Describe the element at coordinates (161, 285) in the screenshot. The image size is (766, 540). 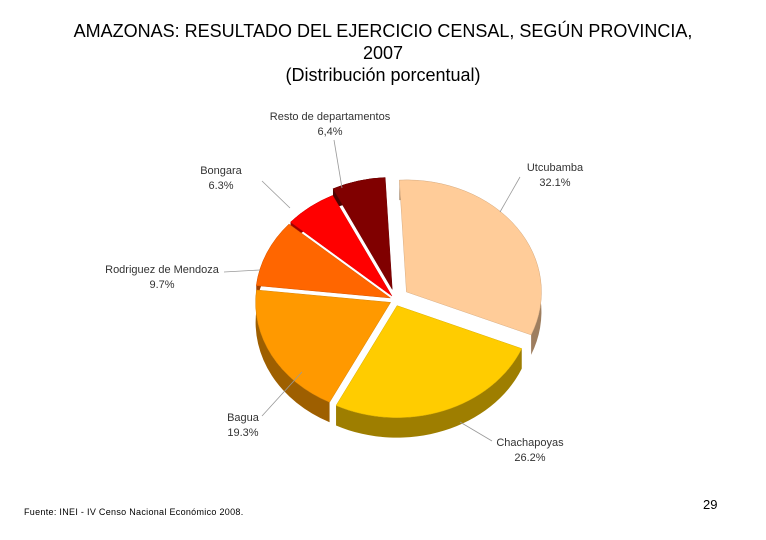
I see `slice-value-rodriguez-de-mendoza: 9.7%` at that location.